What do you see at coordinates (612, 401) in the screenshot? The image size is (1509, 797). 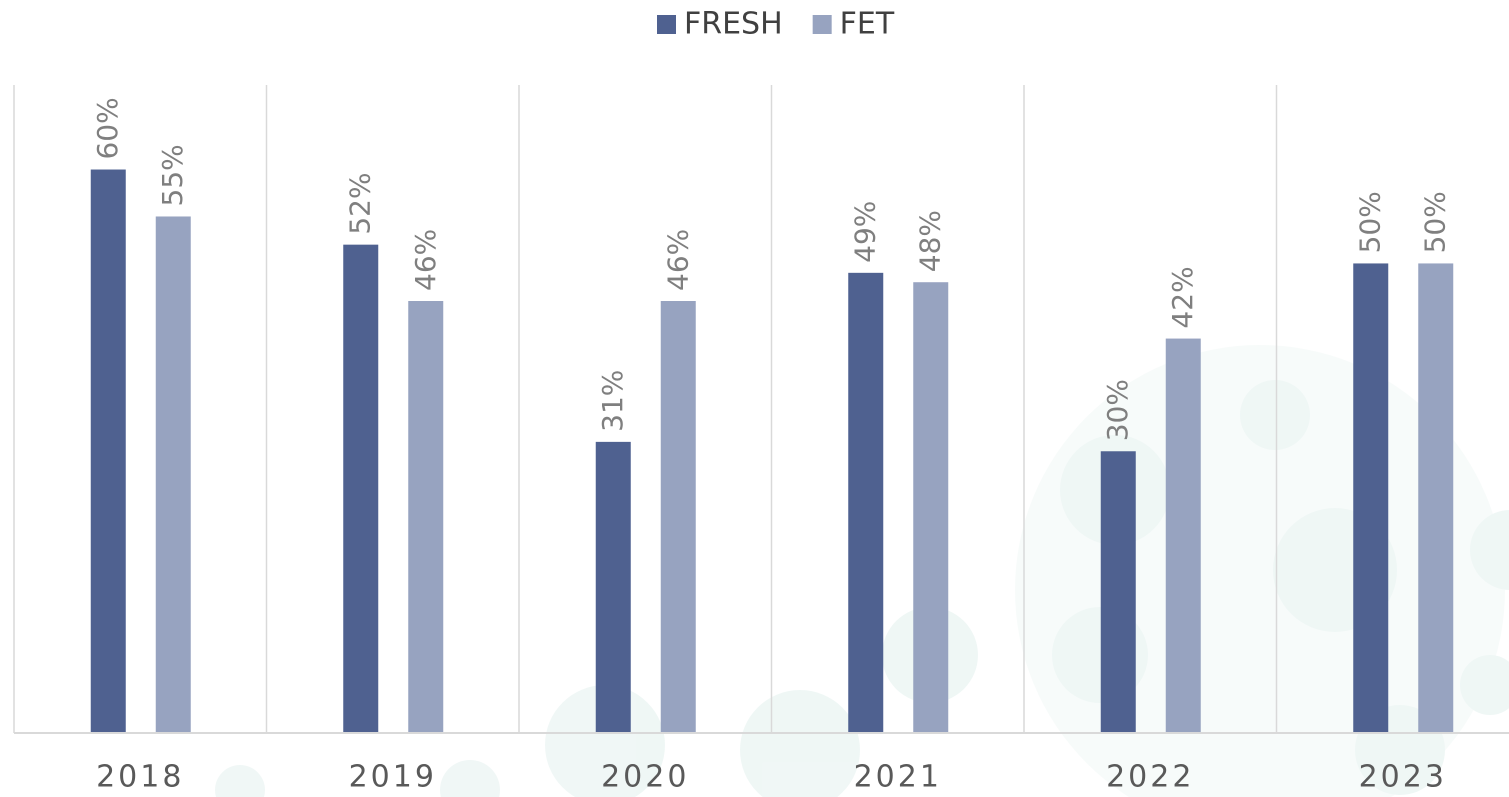 I see `data-label: 31%` at bounding box center [612, 401].